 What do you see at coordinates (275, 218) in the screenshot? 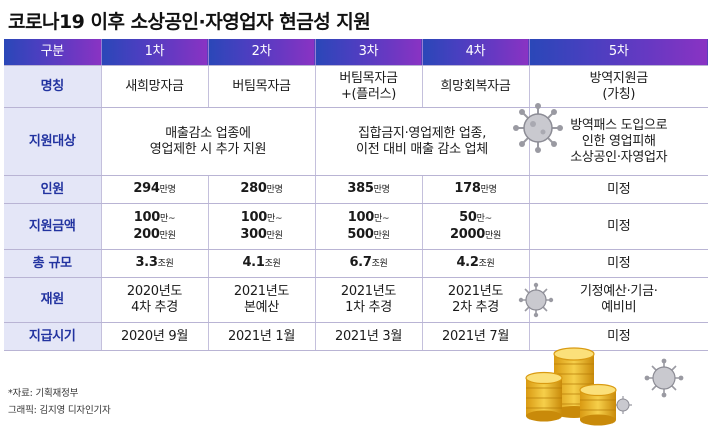
I see `amount-2-min-unit: 만~` at bounding box center [275, 218].